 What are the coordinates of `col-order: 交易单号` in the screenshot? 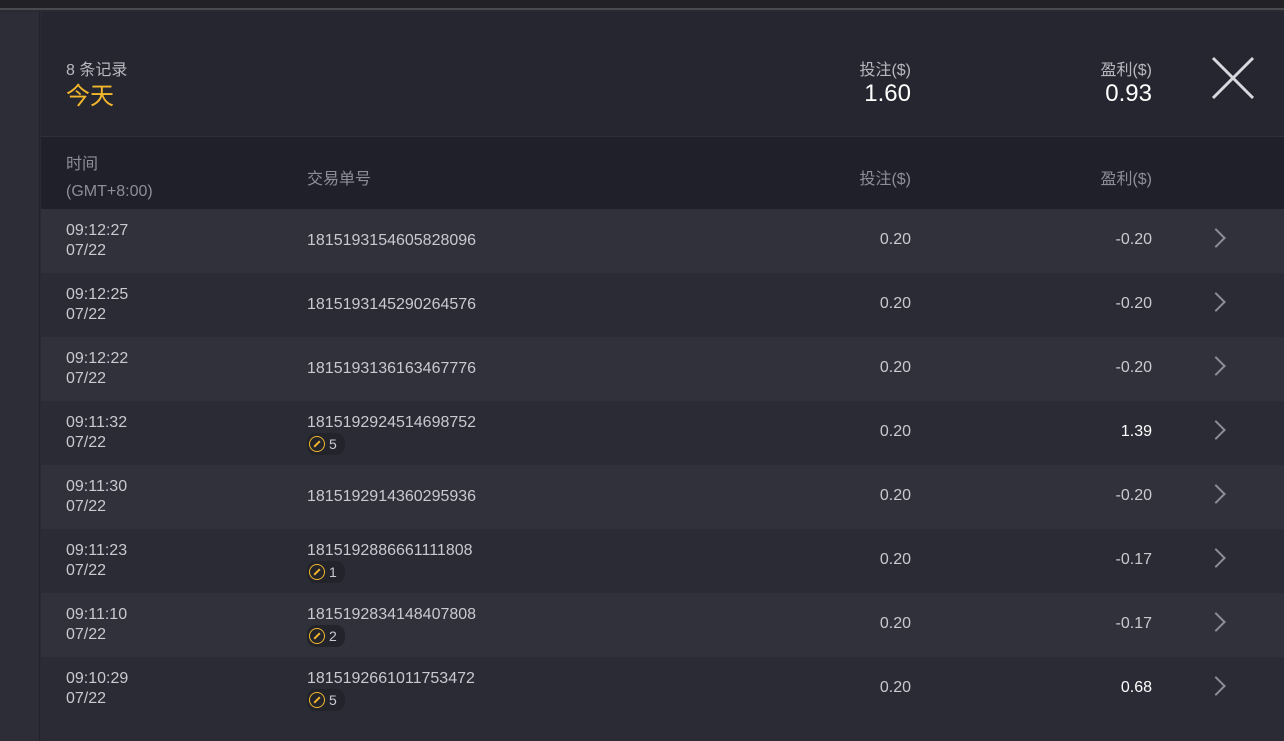 It's located at (339, 179).